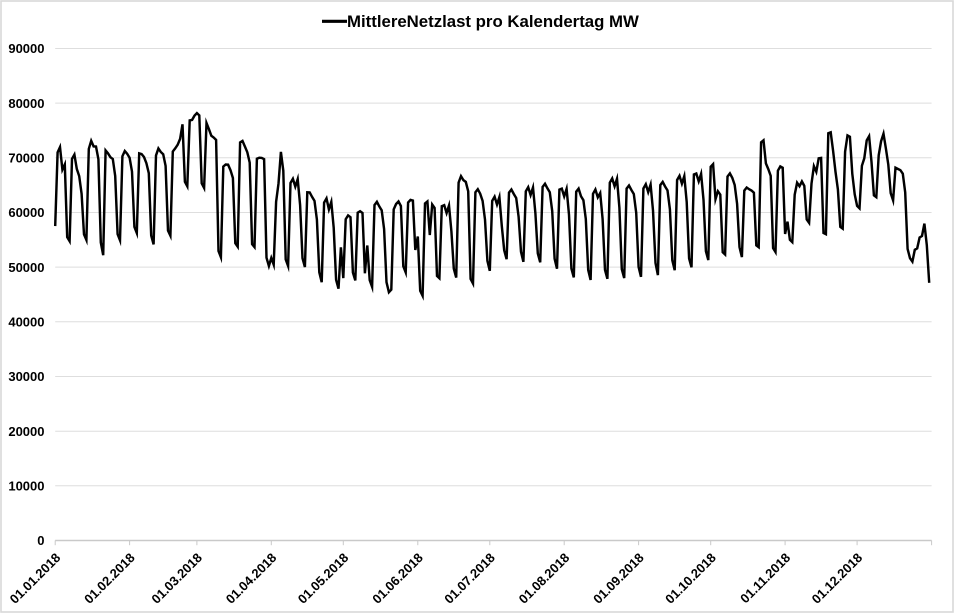 The height and width of the screenshot is (613, 954). Describe the element at coordinates (40, 540) in the screenshot. I see `svg-text: 0` at that location.